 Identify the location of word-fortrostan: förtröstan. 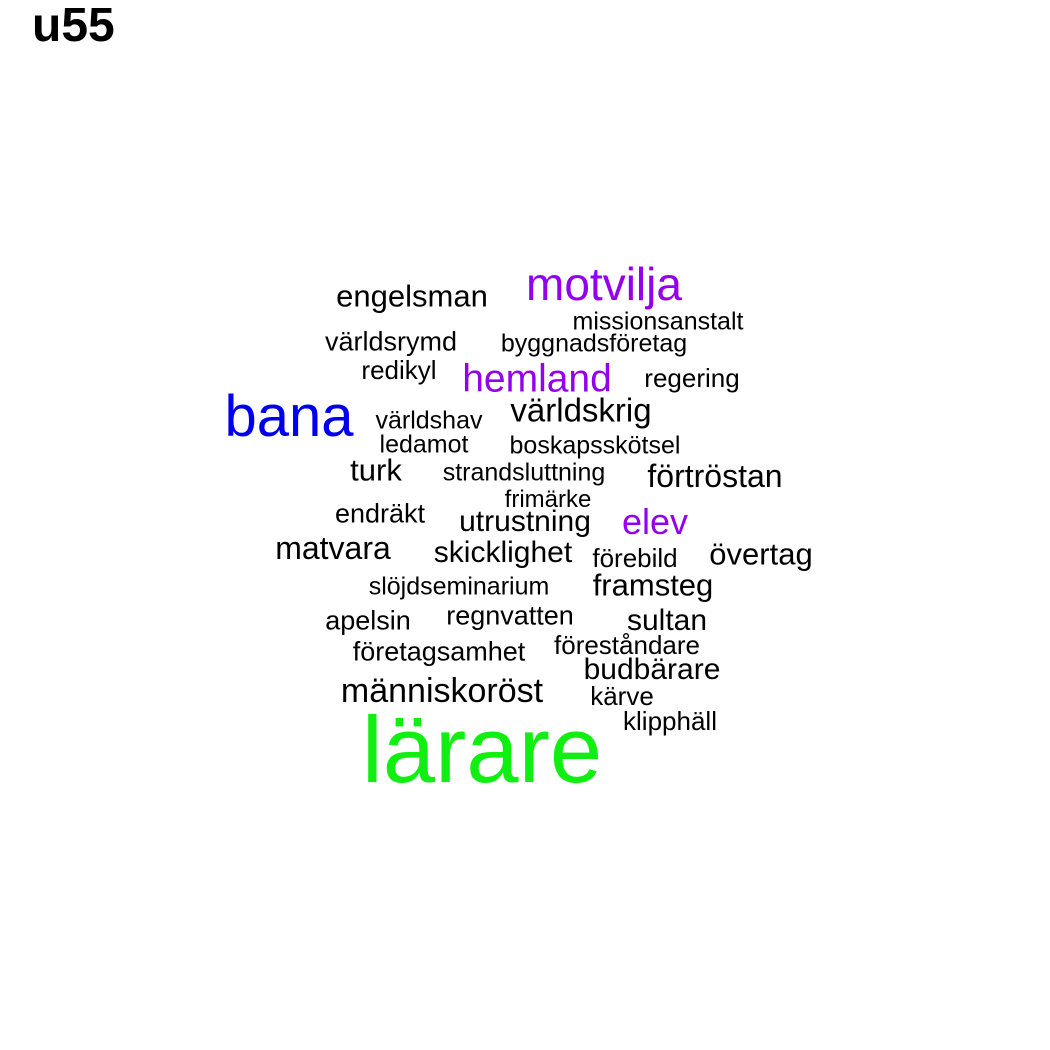
(715, 476).